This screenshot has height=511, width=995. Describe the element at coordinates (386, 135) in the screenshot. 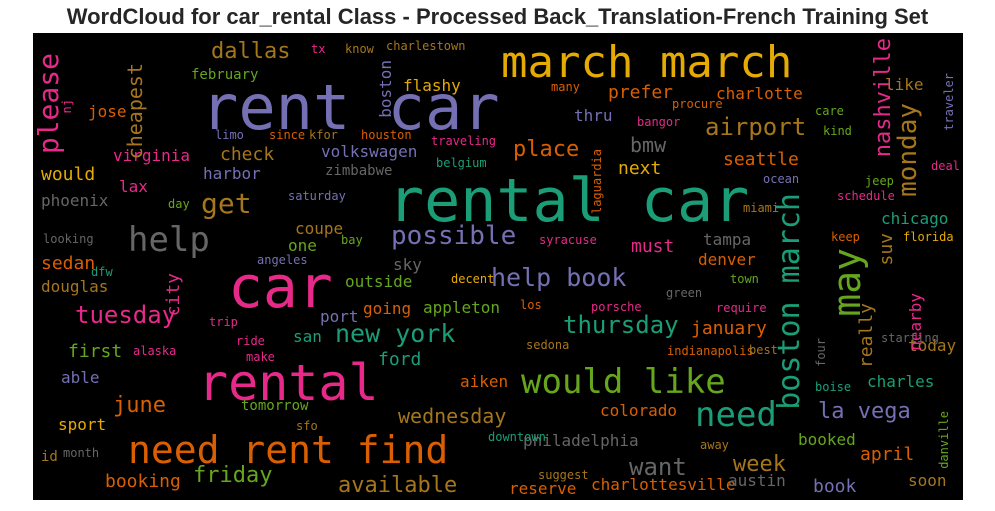

I see `cloud-word: houston` at that location.